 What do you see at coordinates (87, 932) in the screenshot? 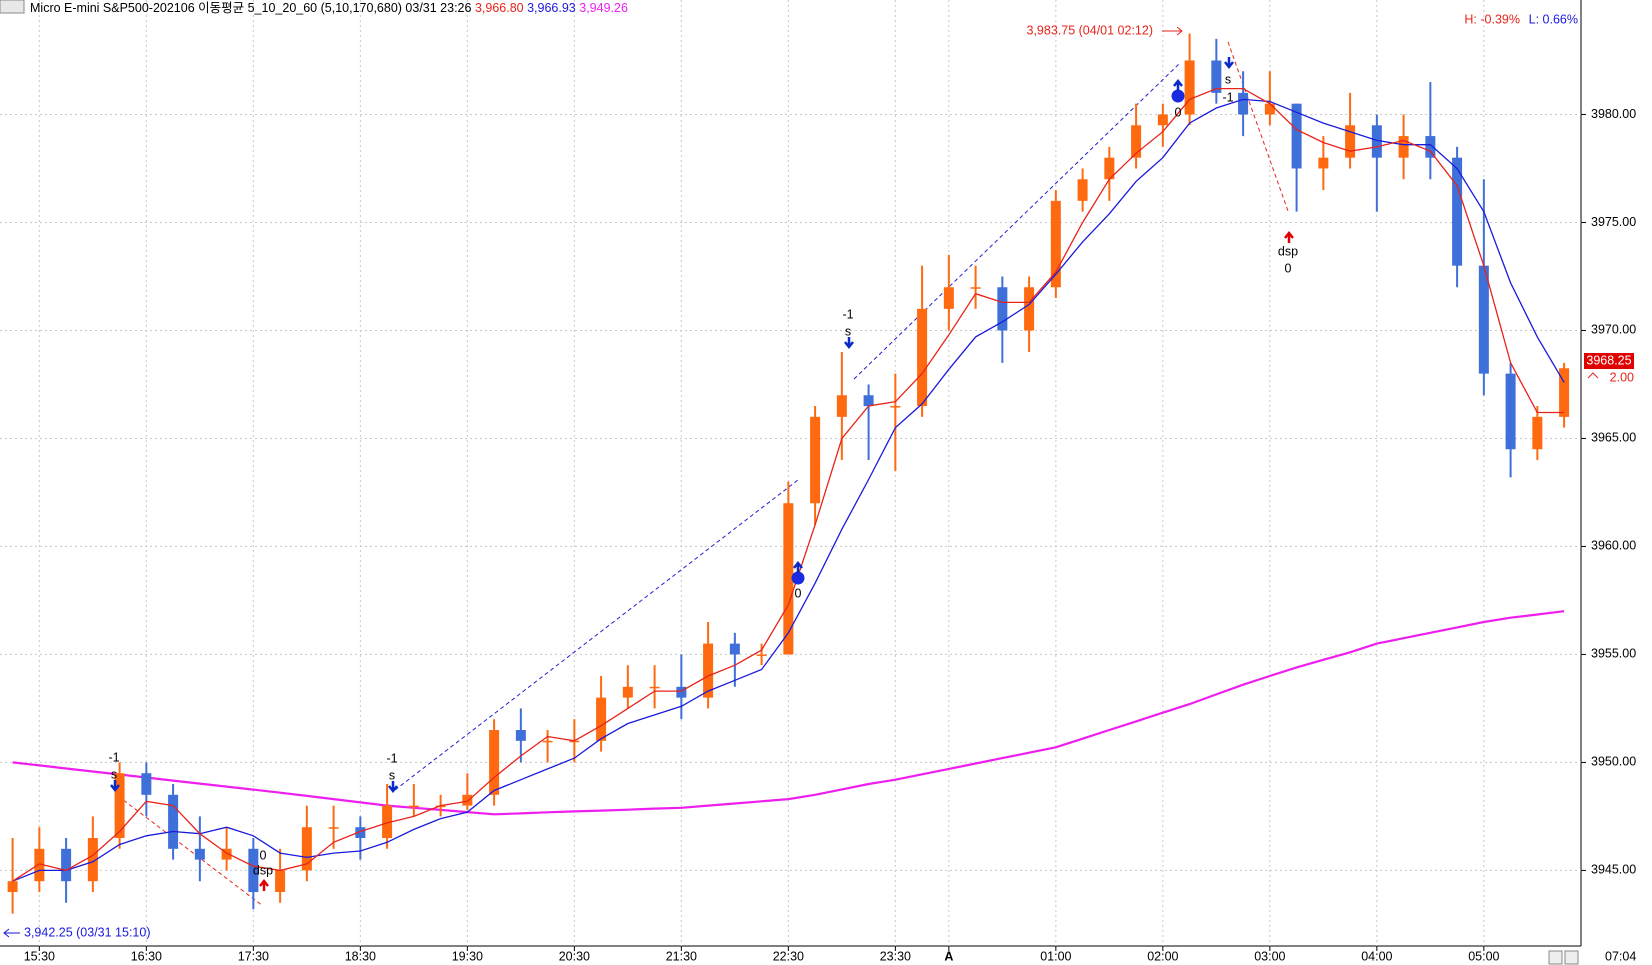
I see `low-label: 3,942.25 (03/31 15:10)` at bounding box center [87, 932].